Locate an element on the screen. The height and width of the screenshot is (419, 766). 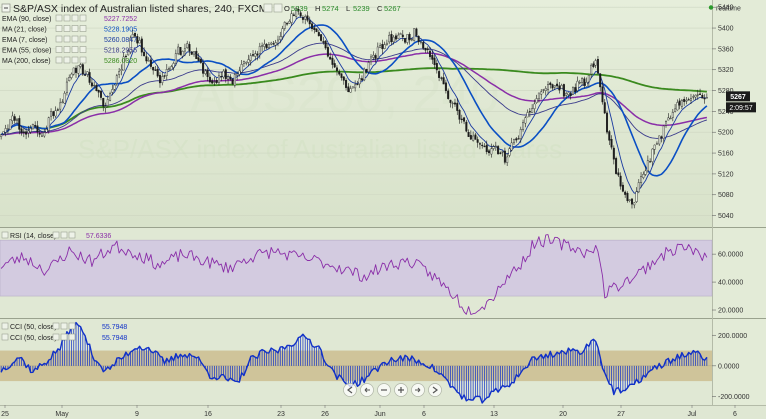
price-tick-label: 5440 is located at coordinates (726, 8).